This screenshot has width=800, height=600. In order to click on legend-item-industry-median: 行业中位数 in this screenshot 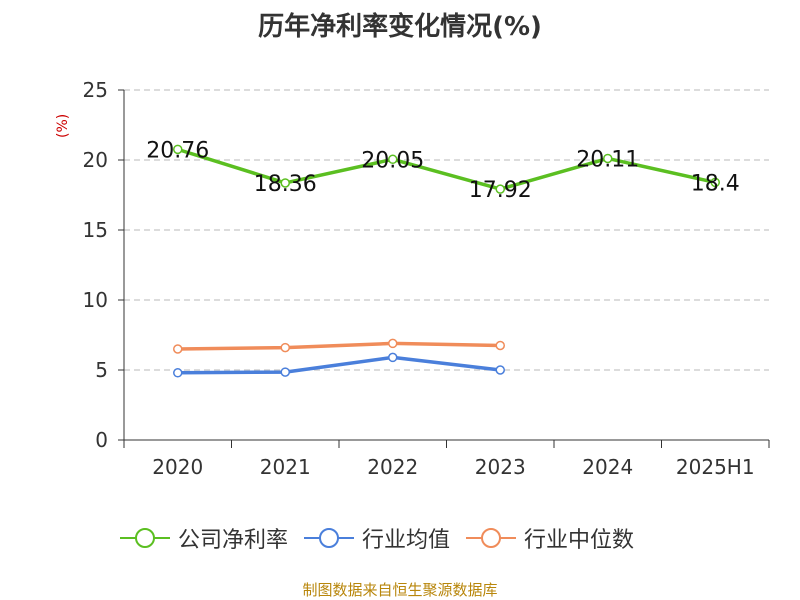, I will do `click(550, 538)`.